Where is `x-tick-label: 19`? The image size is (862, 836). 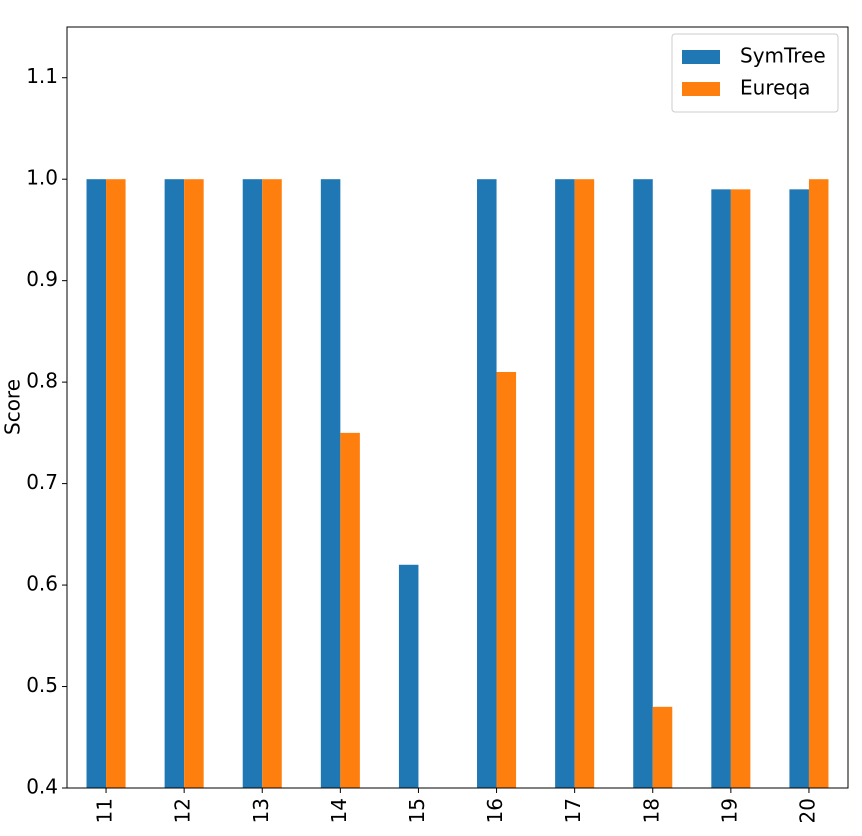
x-tick-label: 19 is located at coordinates (729, 810).